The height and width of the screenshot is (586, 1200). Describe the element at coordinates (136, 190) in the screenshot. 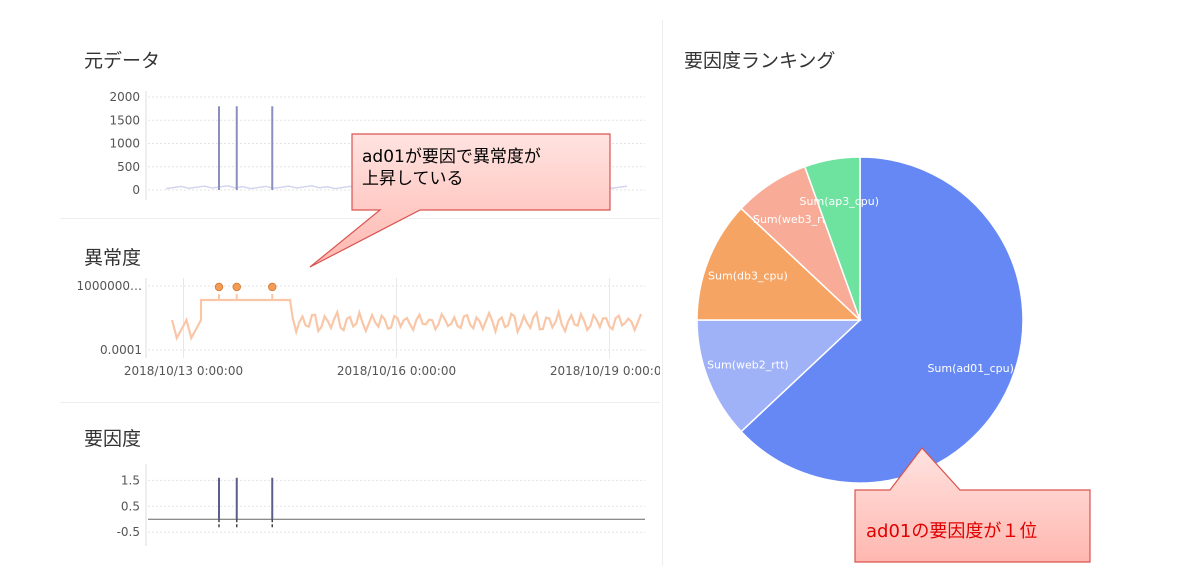

I see `raw-y-tick-label: 0` at that location.